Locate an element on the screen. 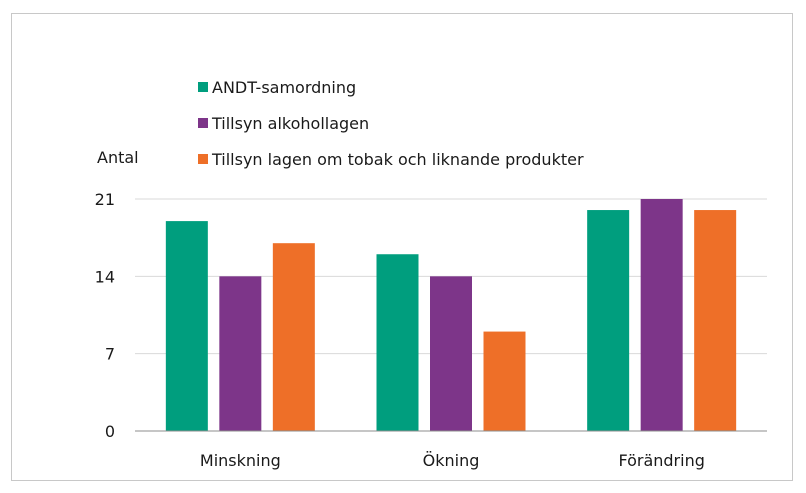  y-tick-label: 0 is located at coordinates (110, 431).